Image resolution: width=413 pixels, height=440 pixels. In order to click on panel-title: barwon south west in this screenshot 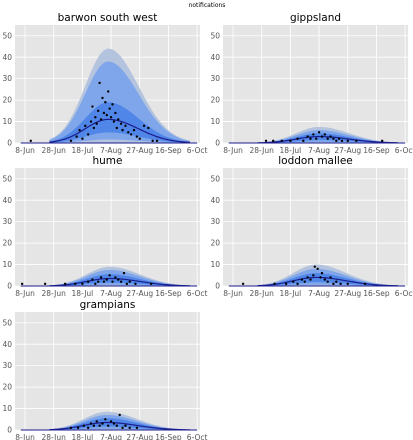, I will do `click(108, 18)`.